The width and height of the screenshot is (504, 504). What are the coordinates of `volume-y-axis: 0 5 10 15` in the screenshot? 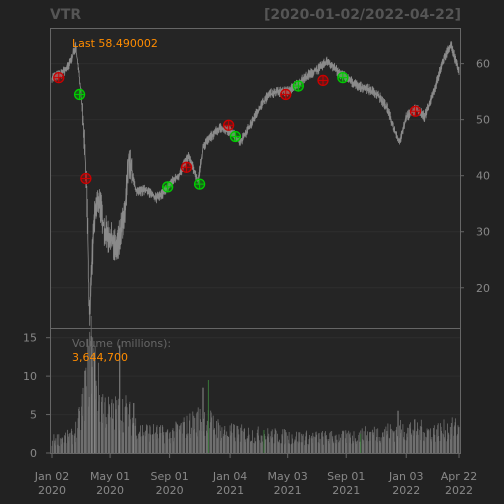 It's located at (36, 396).